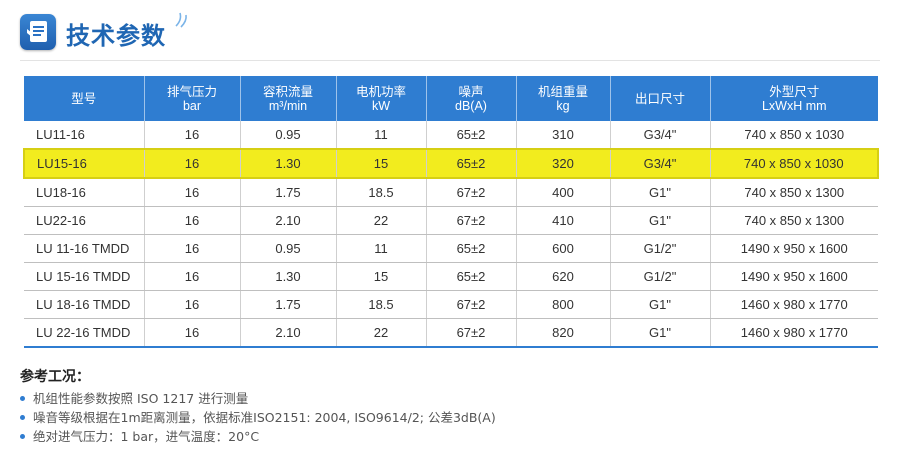  Describe the element at coordinates (563, 192) in the screenshot. I see `cell-weight: 400` at that location.